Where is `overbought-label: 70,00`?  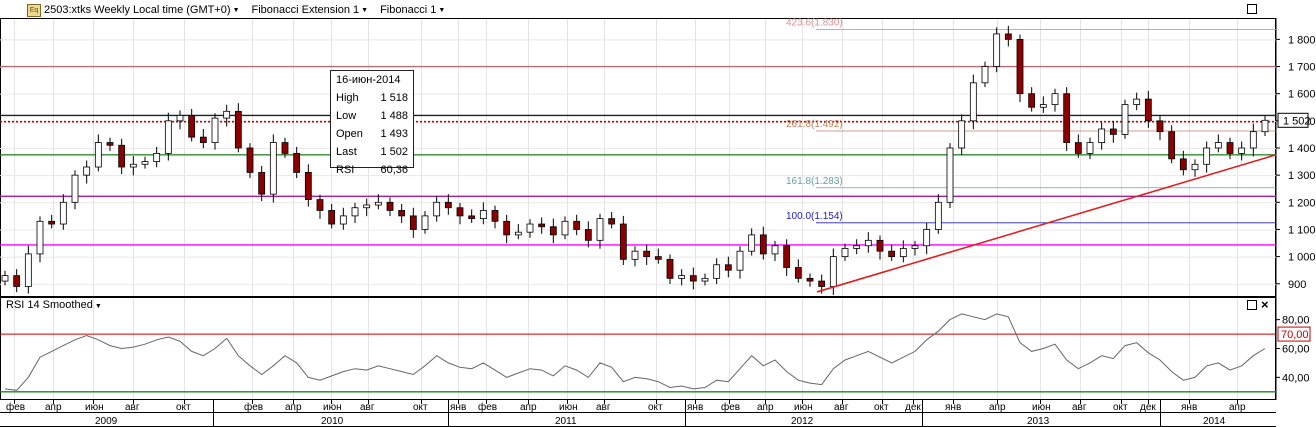
overbought-label: 70,00 is located at coordinates (1295, 335).